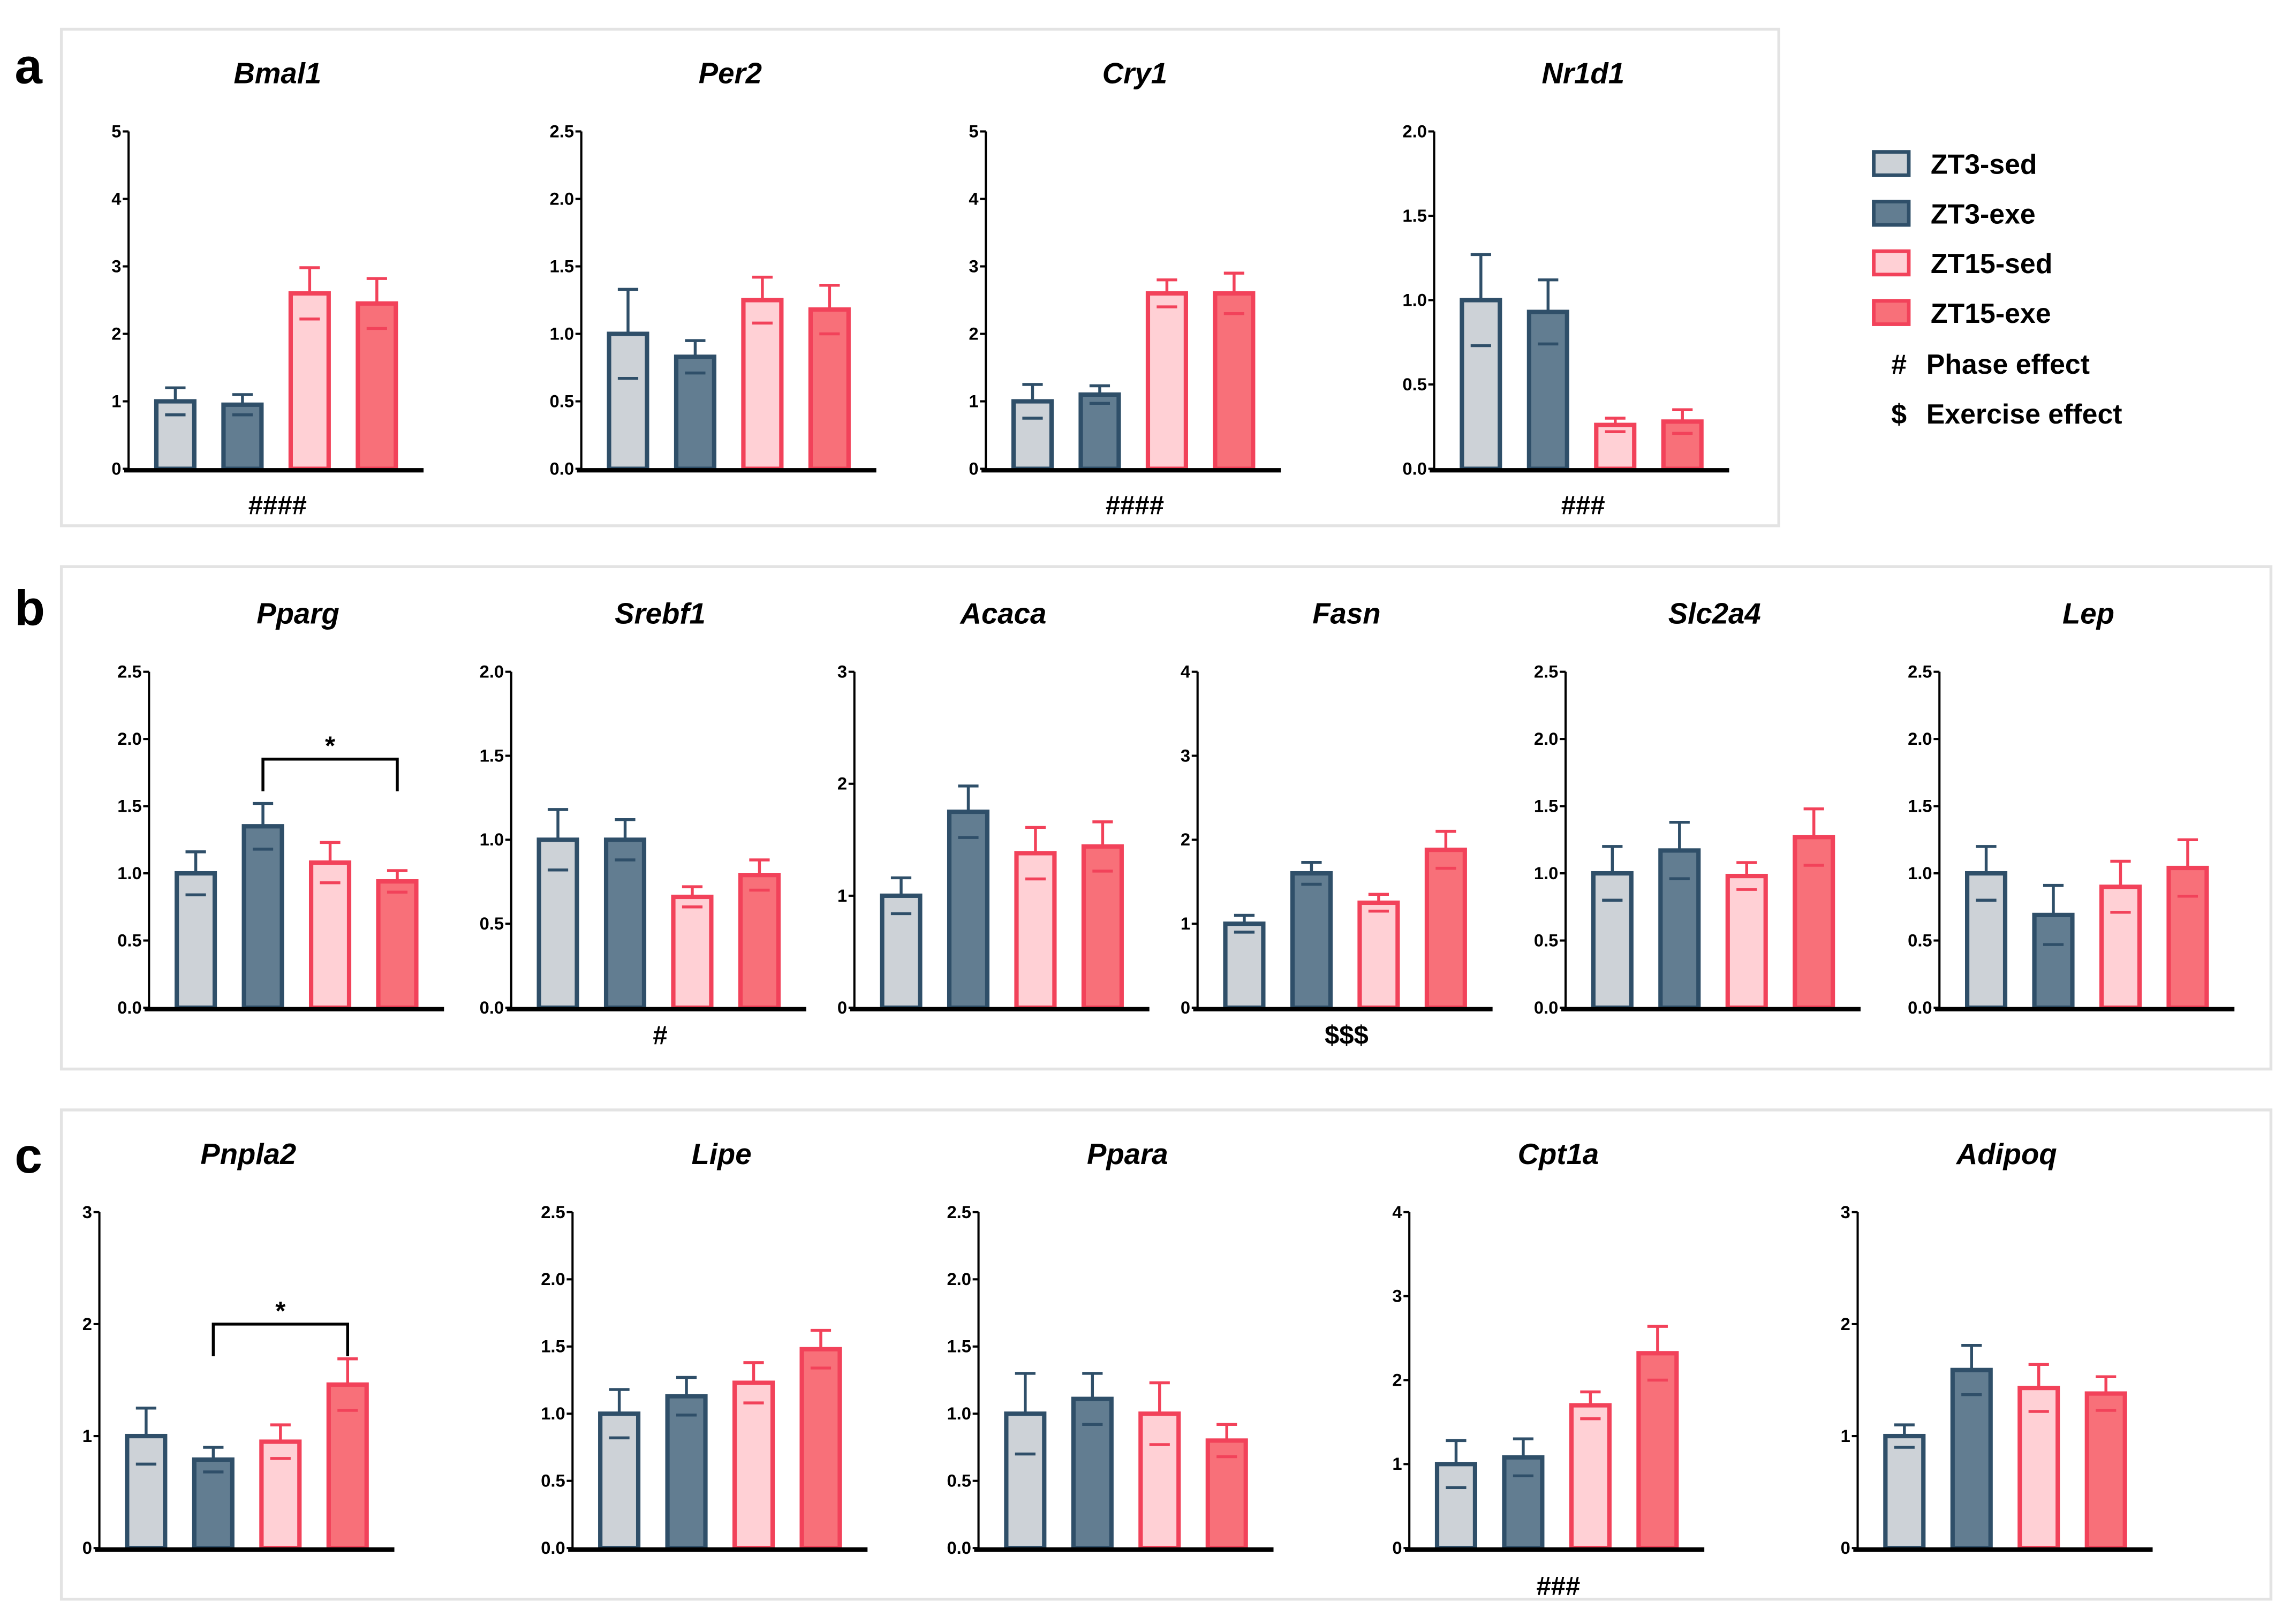  What do you see at coordinates (1962, 263) in the screenshot?
I see `legend-item: ZT15-sed` at bounding box center [1962, 263].